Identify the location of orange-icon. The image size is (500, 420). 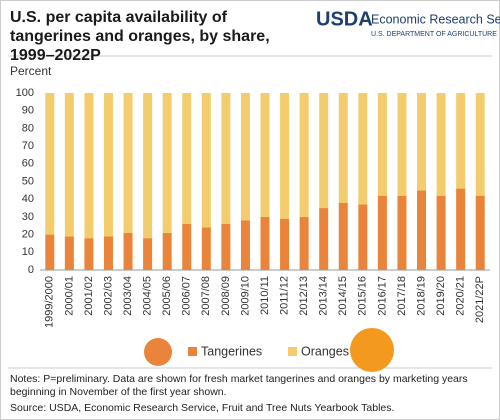
(372, 350).